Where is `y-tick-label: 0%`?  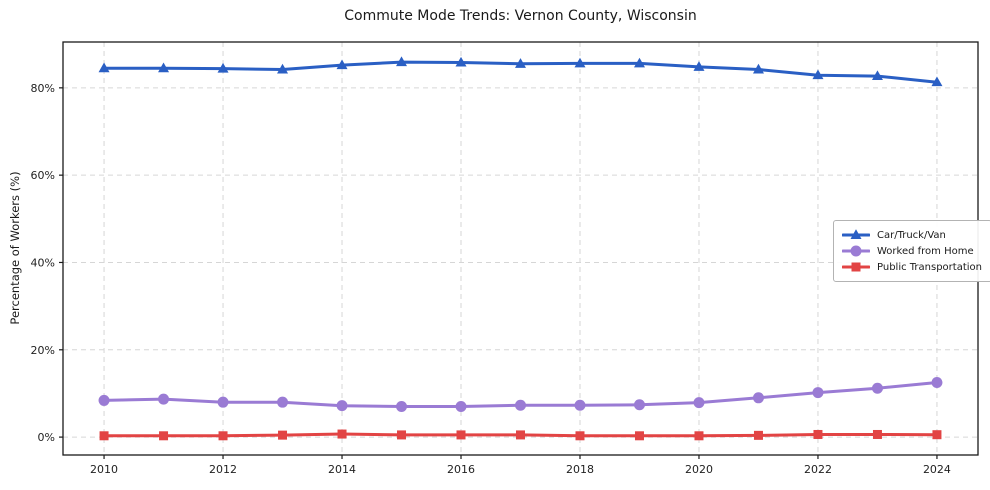
y-tick-label: 0% is located at coordinates (46, 437).